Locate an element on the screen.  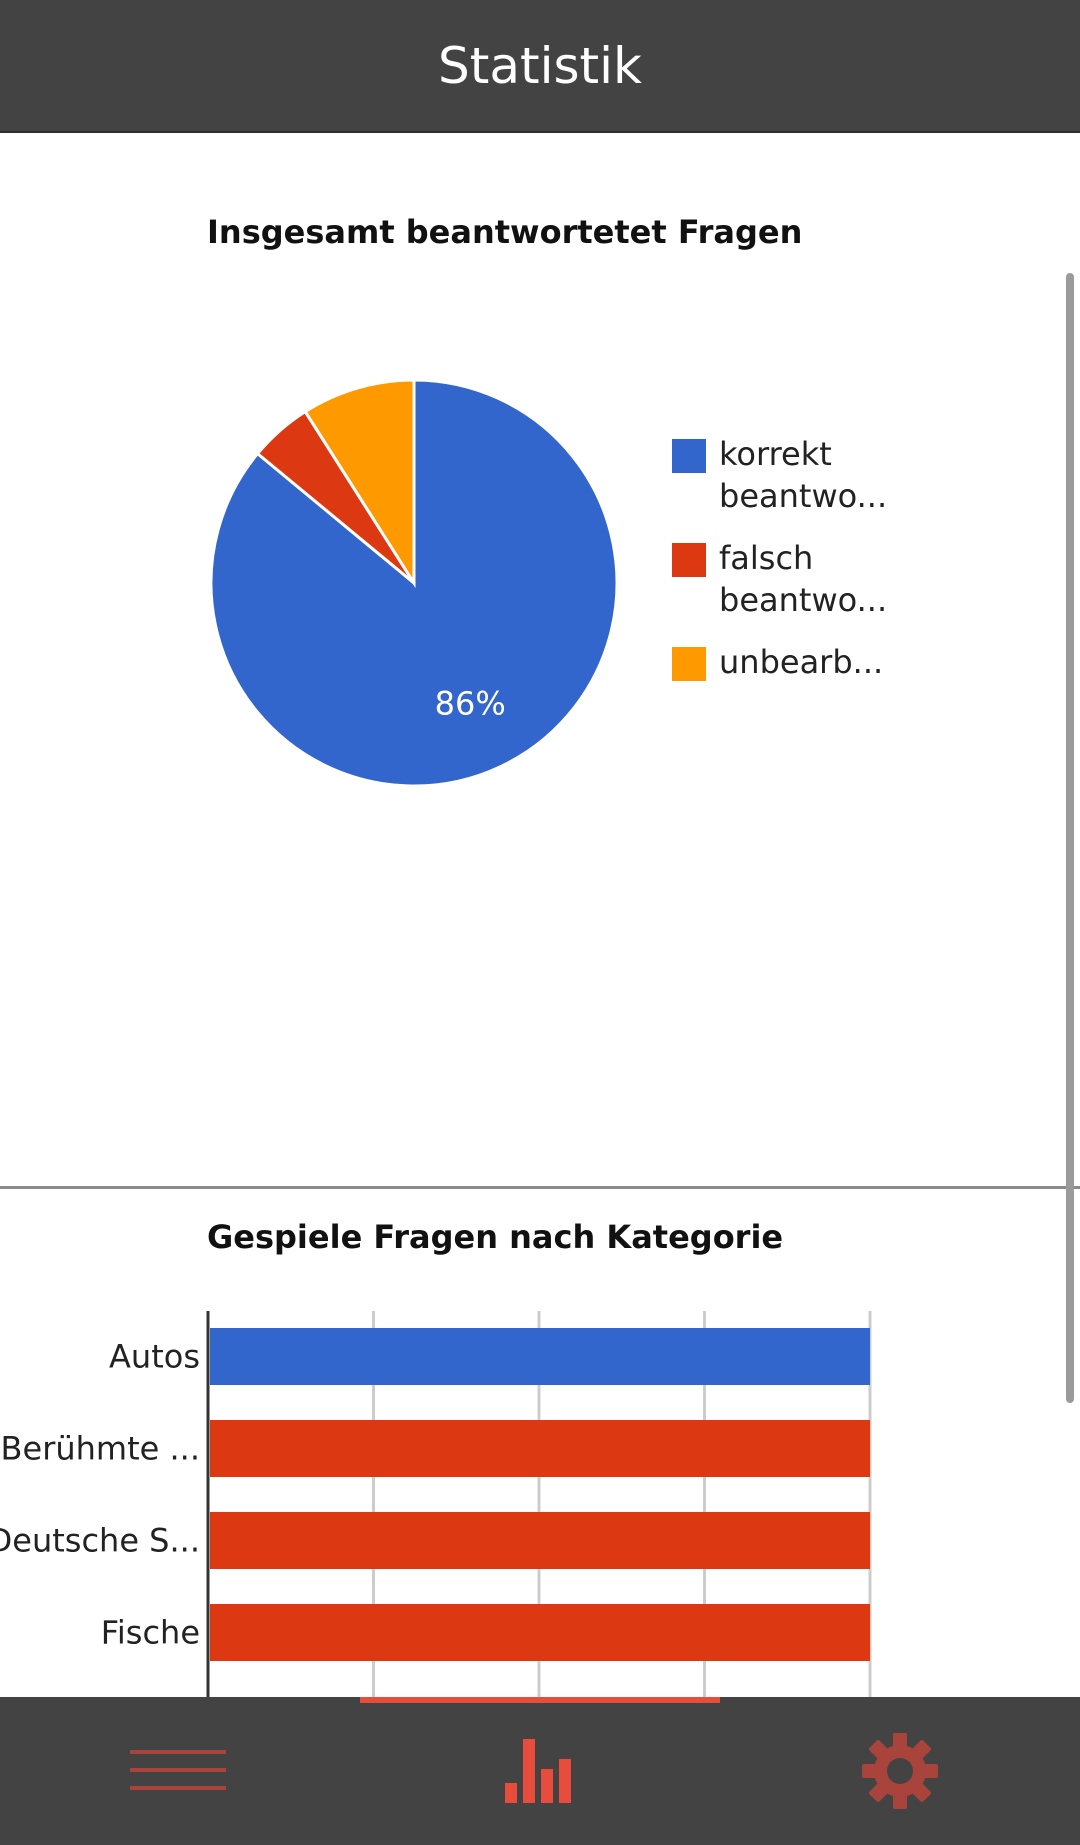
pie-slice-unanswered is located at coordinates (359, 483).